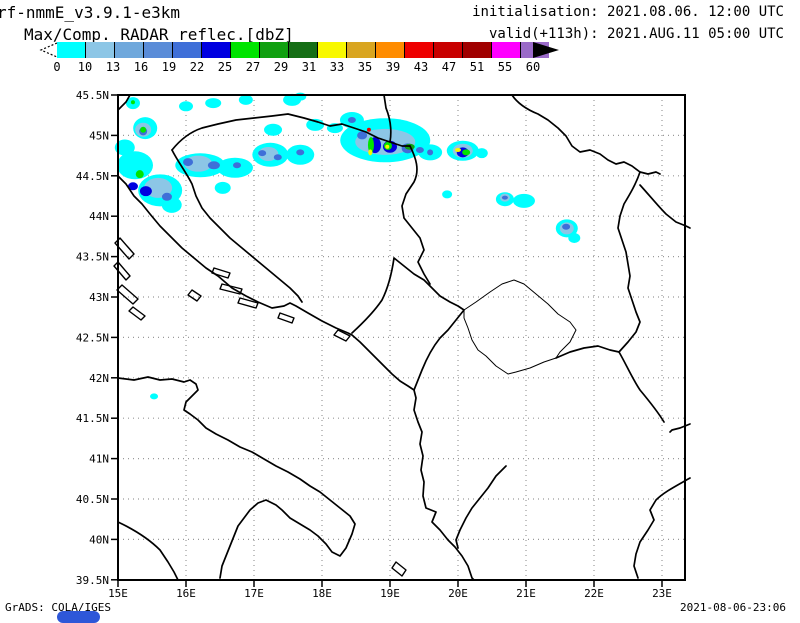 This screenshot has height=623, width=800. What do you see at coordinates (253, 67) in the screenshot?
I see `colorbar-tick-label: 27` at bounding box center [253, 67].